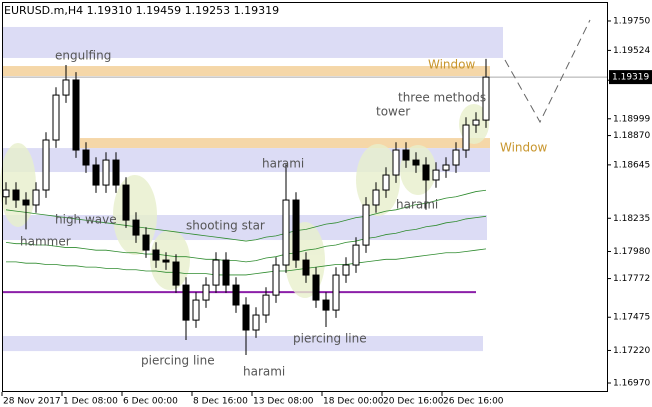 Image resolution: width=652 pixels, height=407 pixels. Describe the element at coordinates (442, 98) in the screenshot. I see `annotation: three methods` at that location.